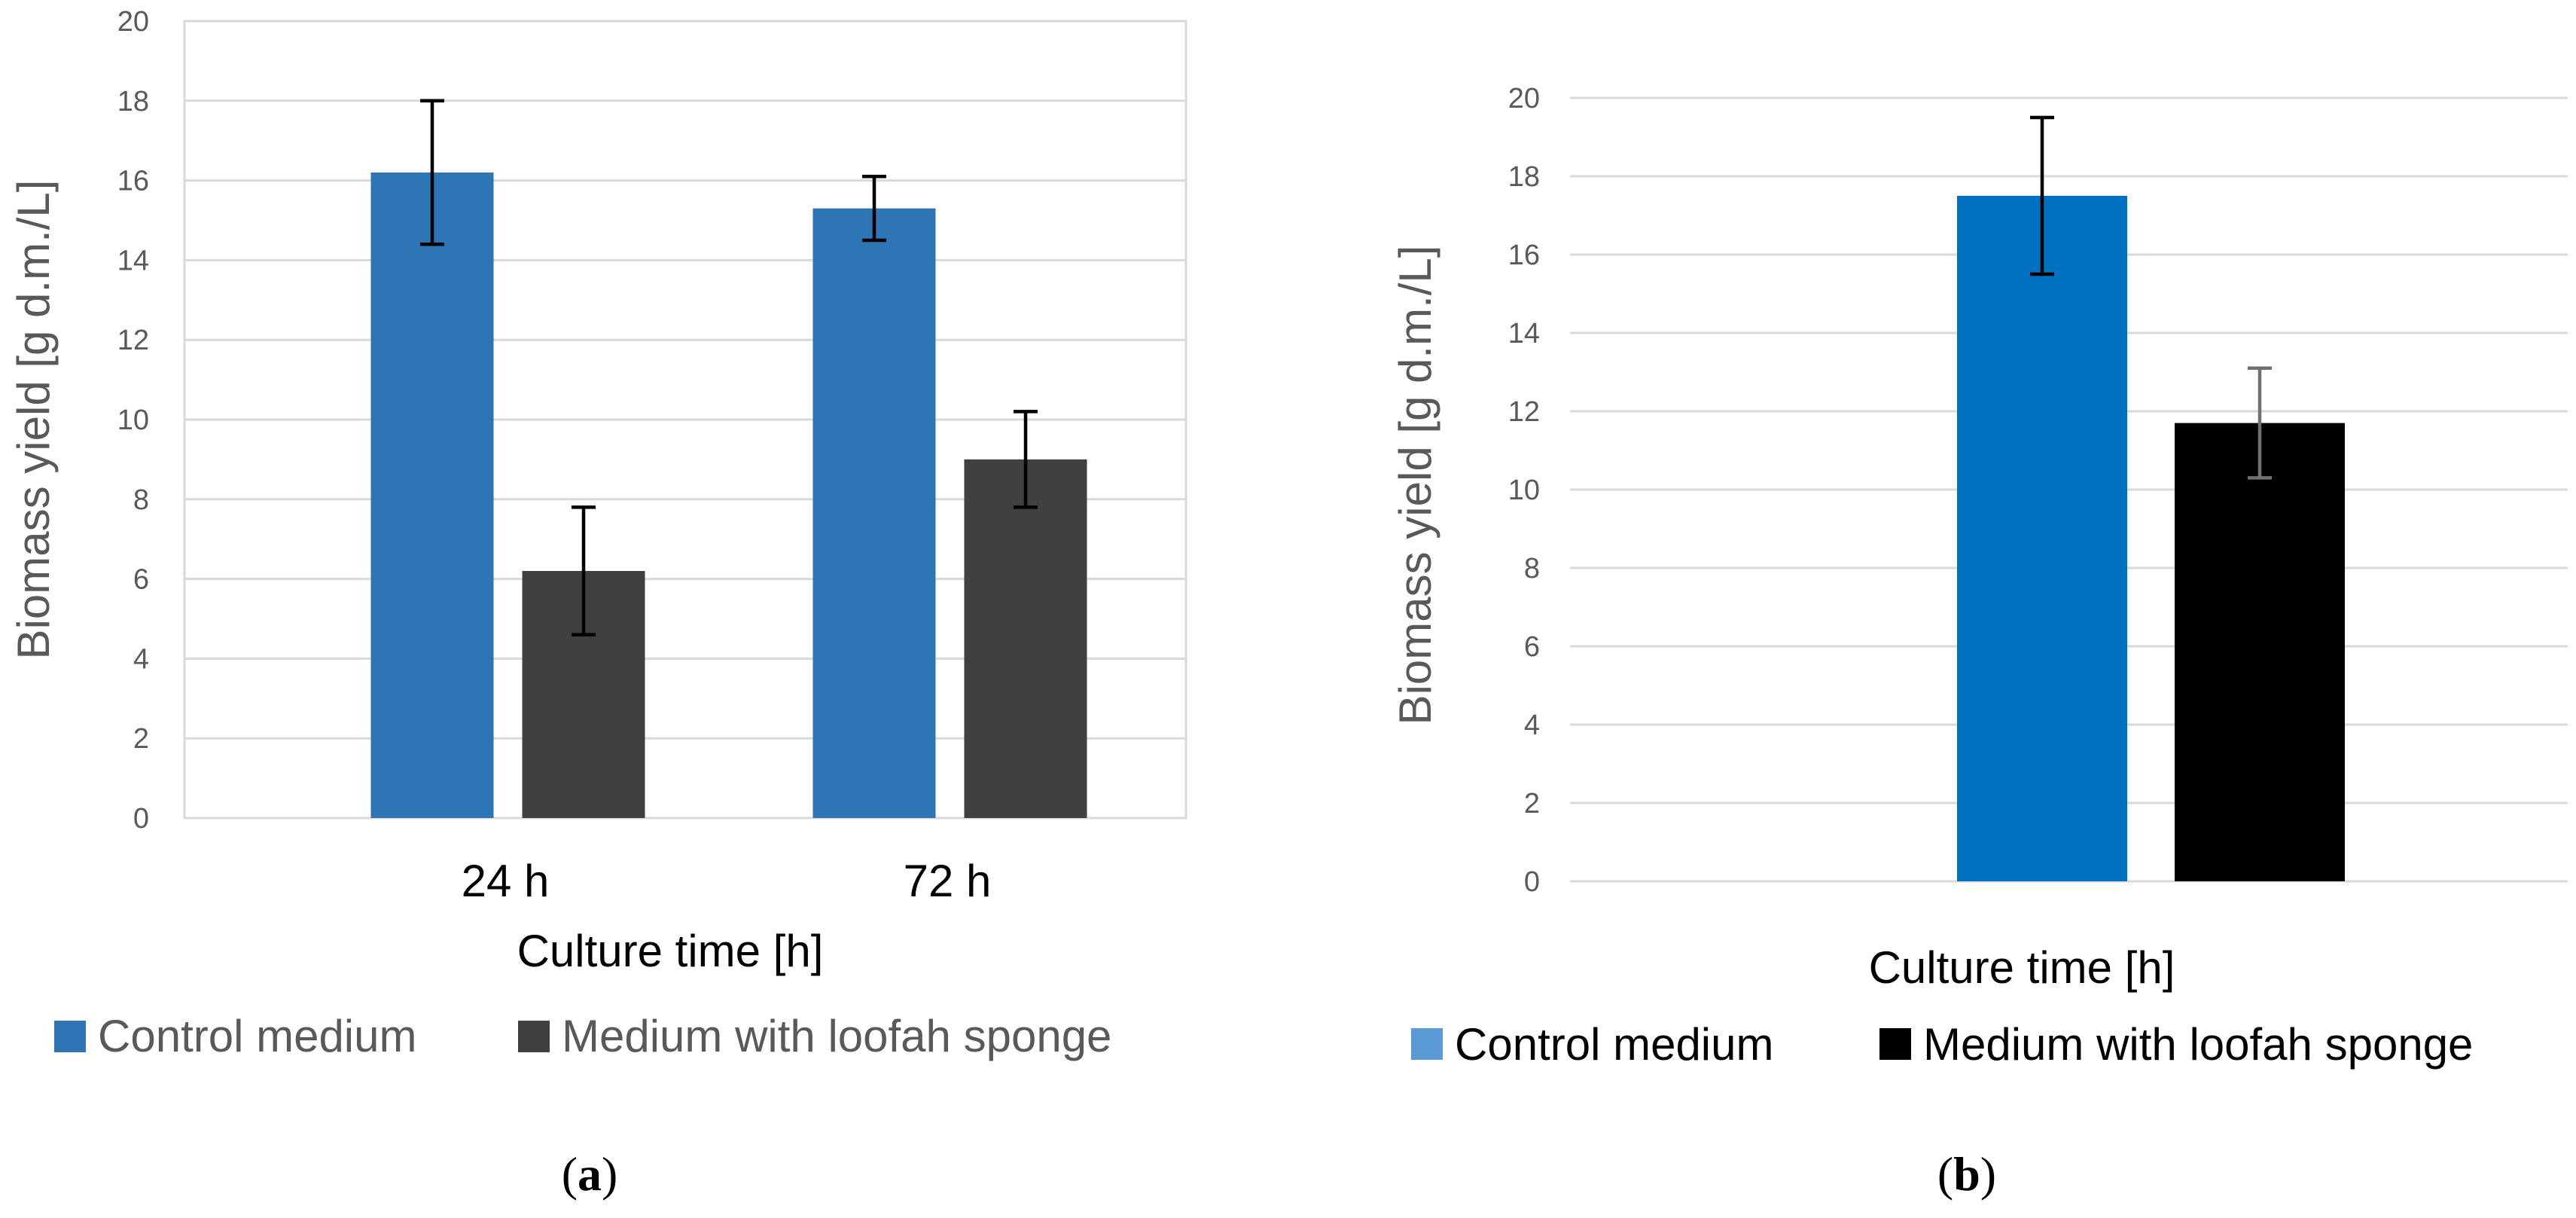 The width and height of the screenshot is (2576, 1218). I want to click on b-y-tick-6: 6, so click(1532, 647).